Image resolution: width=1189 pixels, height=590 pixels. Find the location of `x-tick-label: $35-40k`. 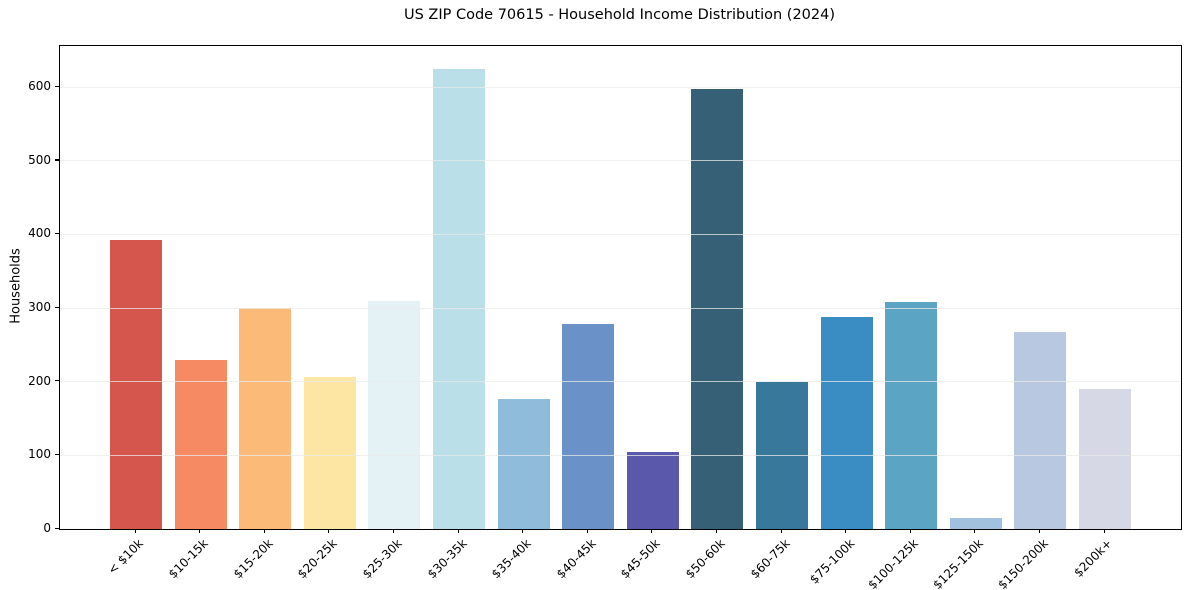

x-tick-label: $35-40k is located at coordinates (511, 559).